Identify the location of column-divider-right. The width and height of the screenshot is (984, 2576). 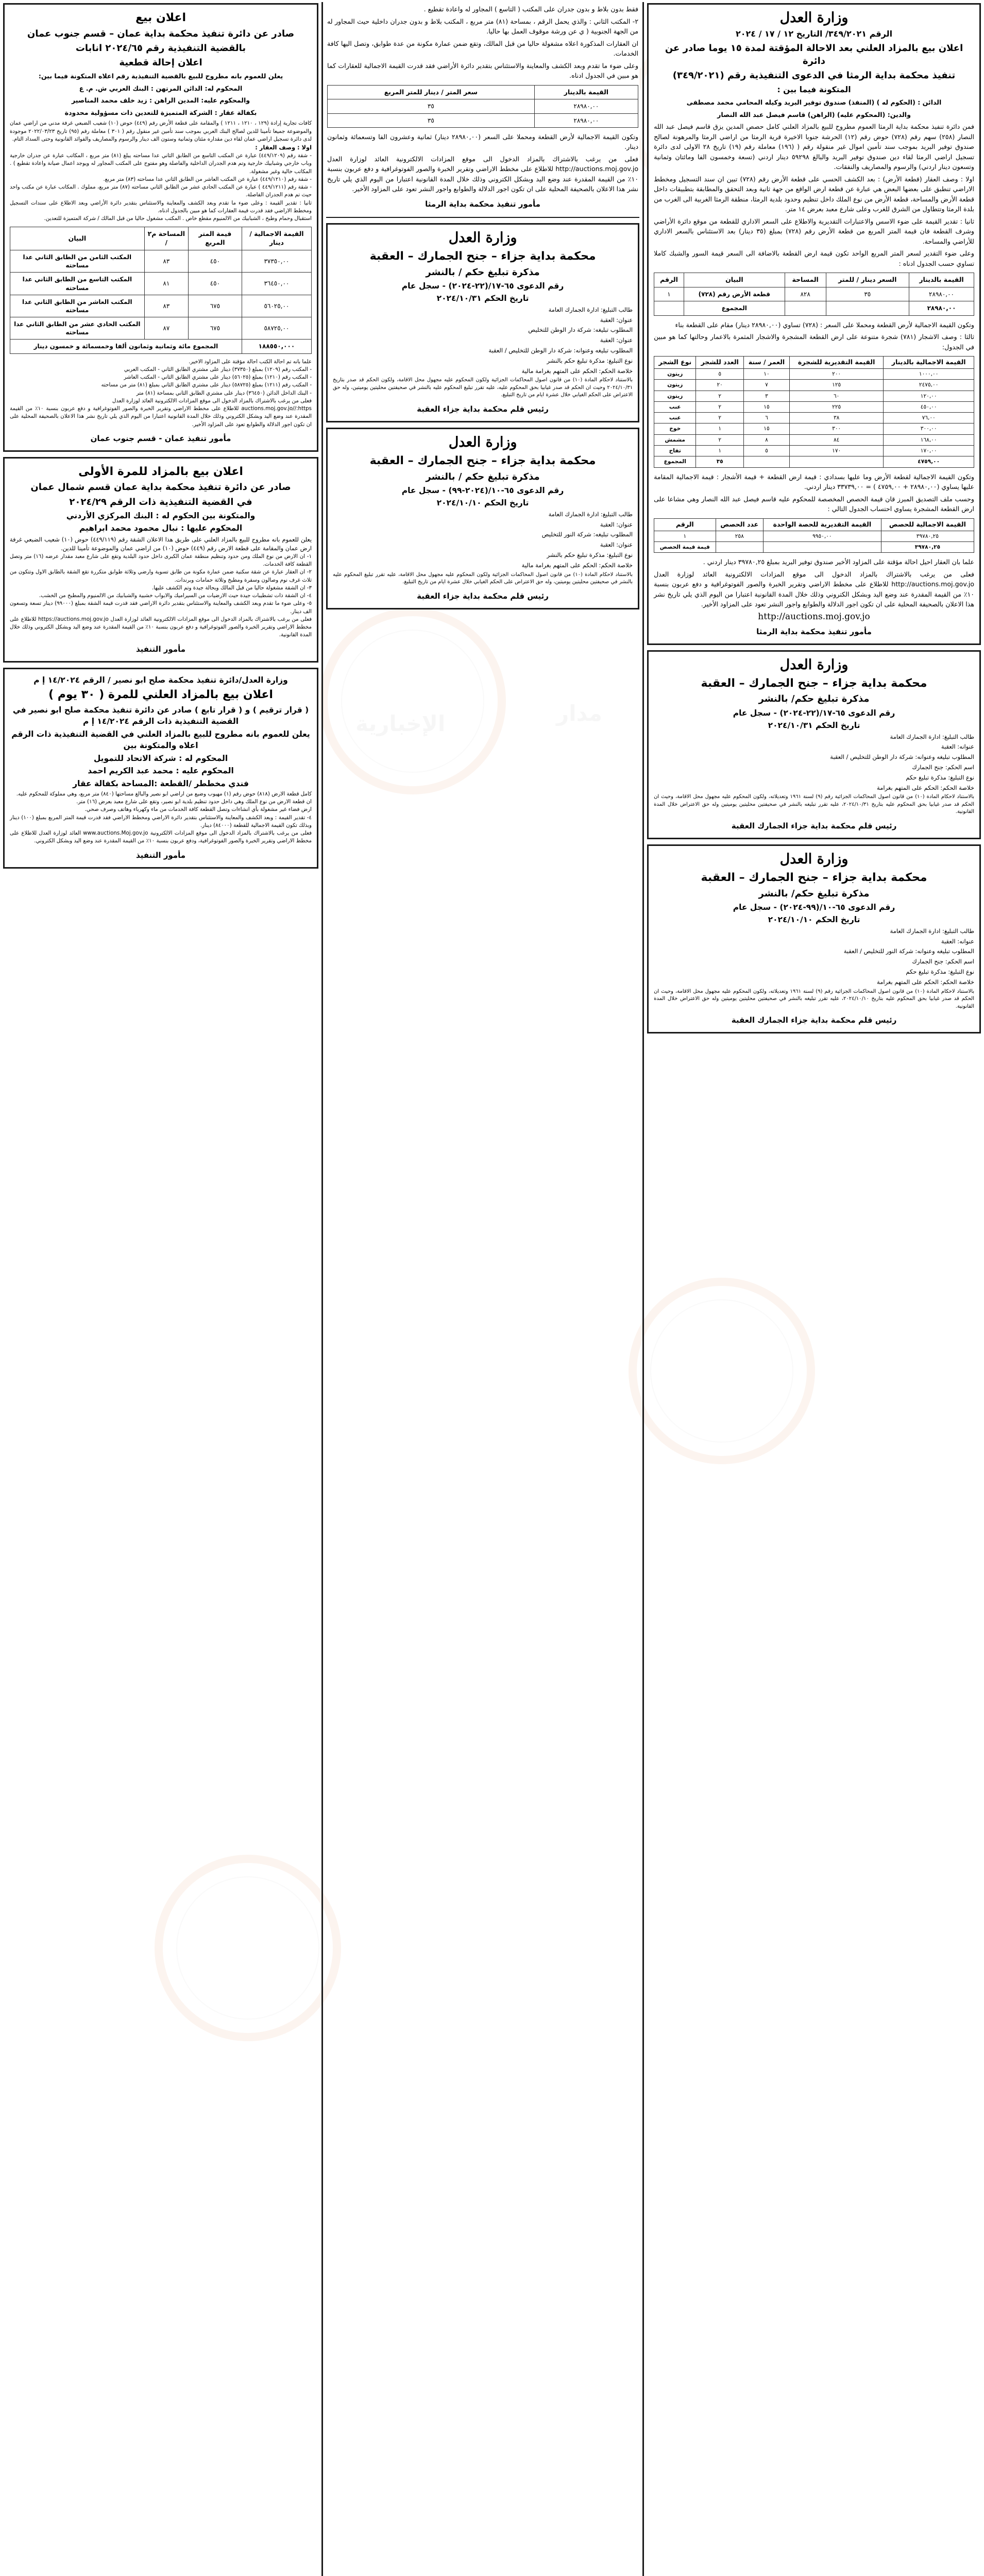
(643, 1289).